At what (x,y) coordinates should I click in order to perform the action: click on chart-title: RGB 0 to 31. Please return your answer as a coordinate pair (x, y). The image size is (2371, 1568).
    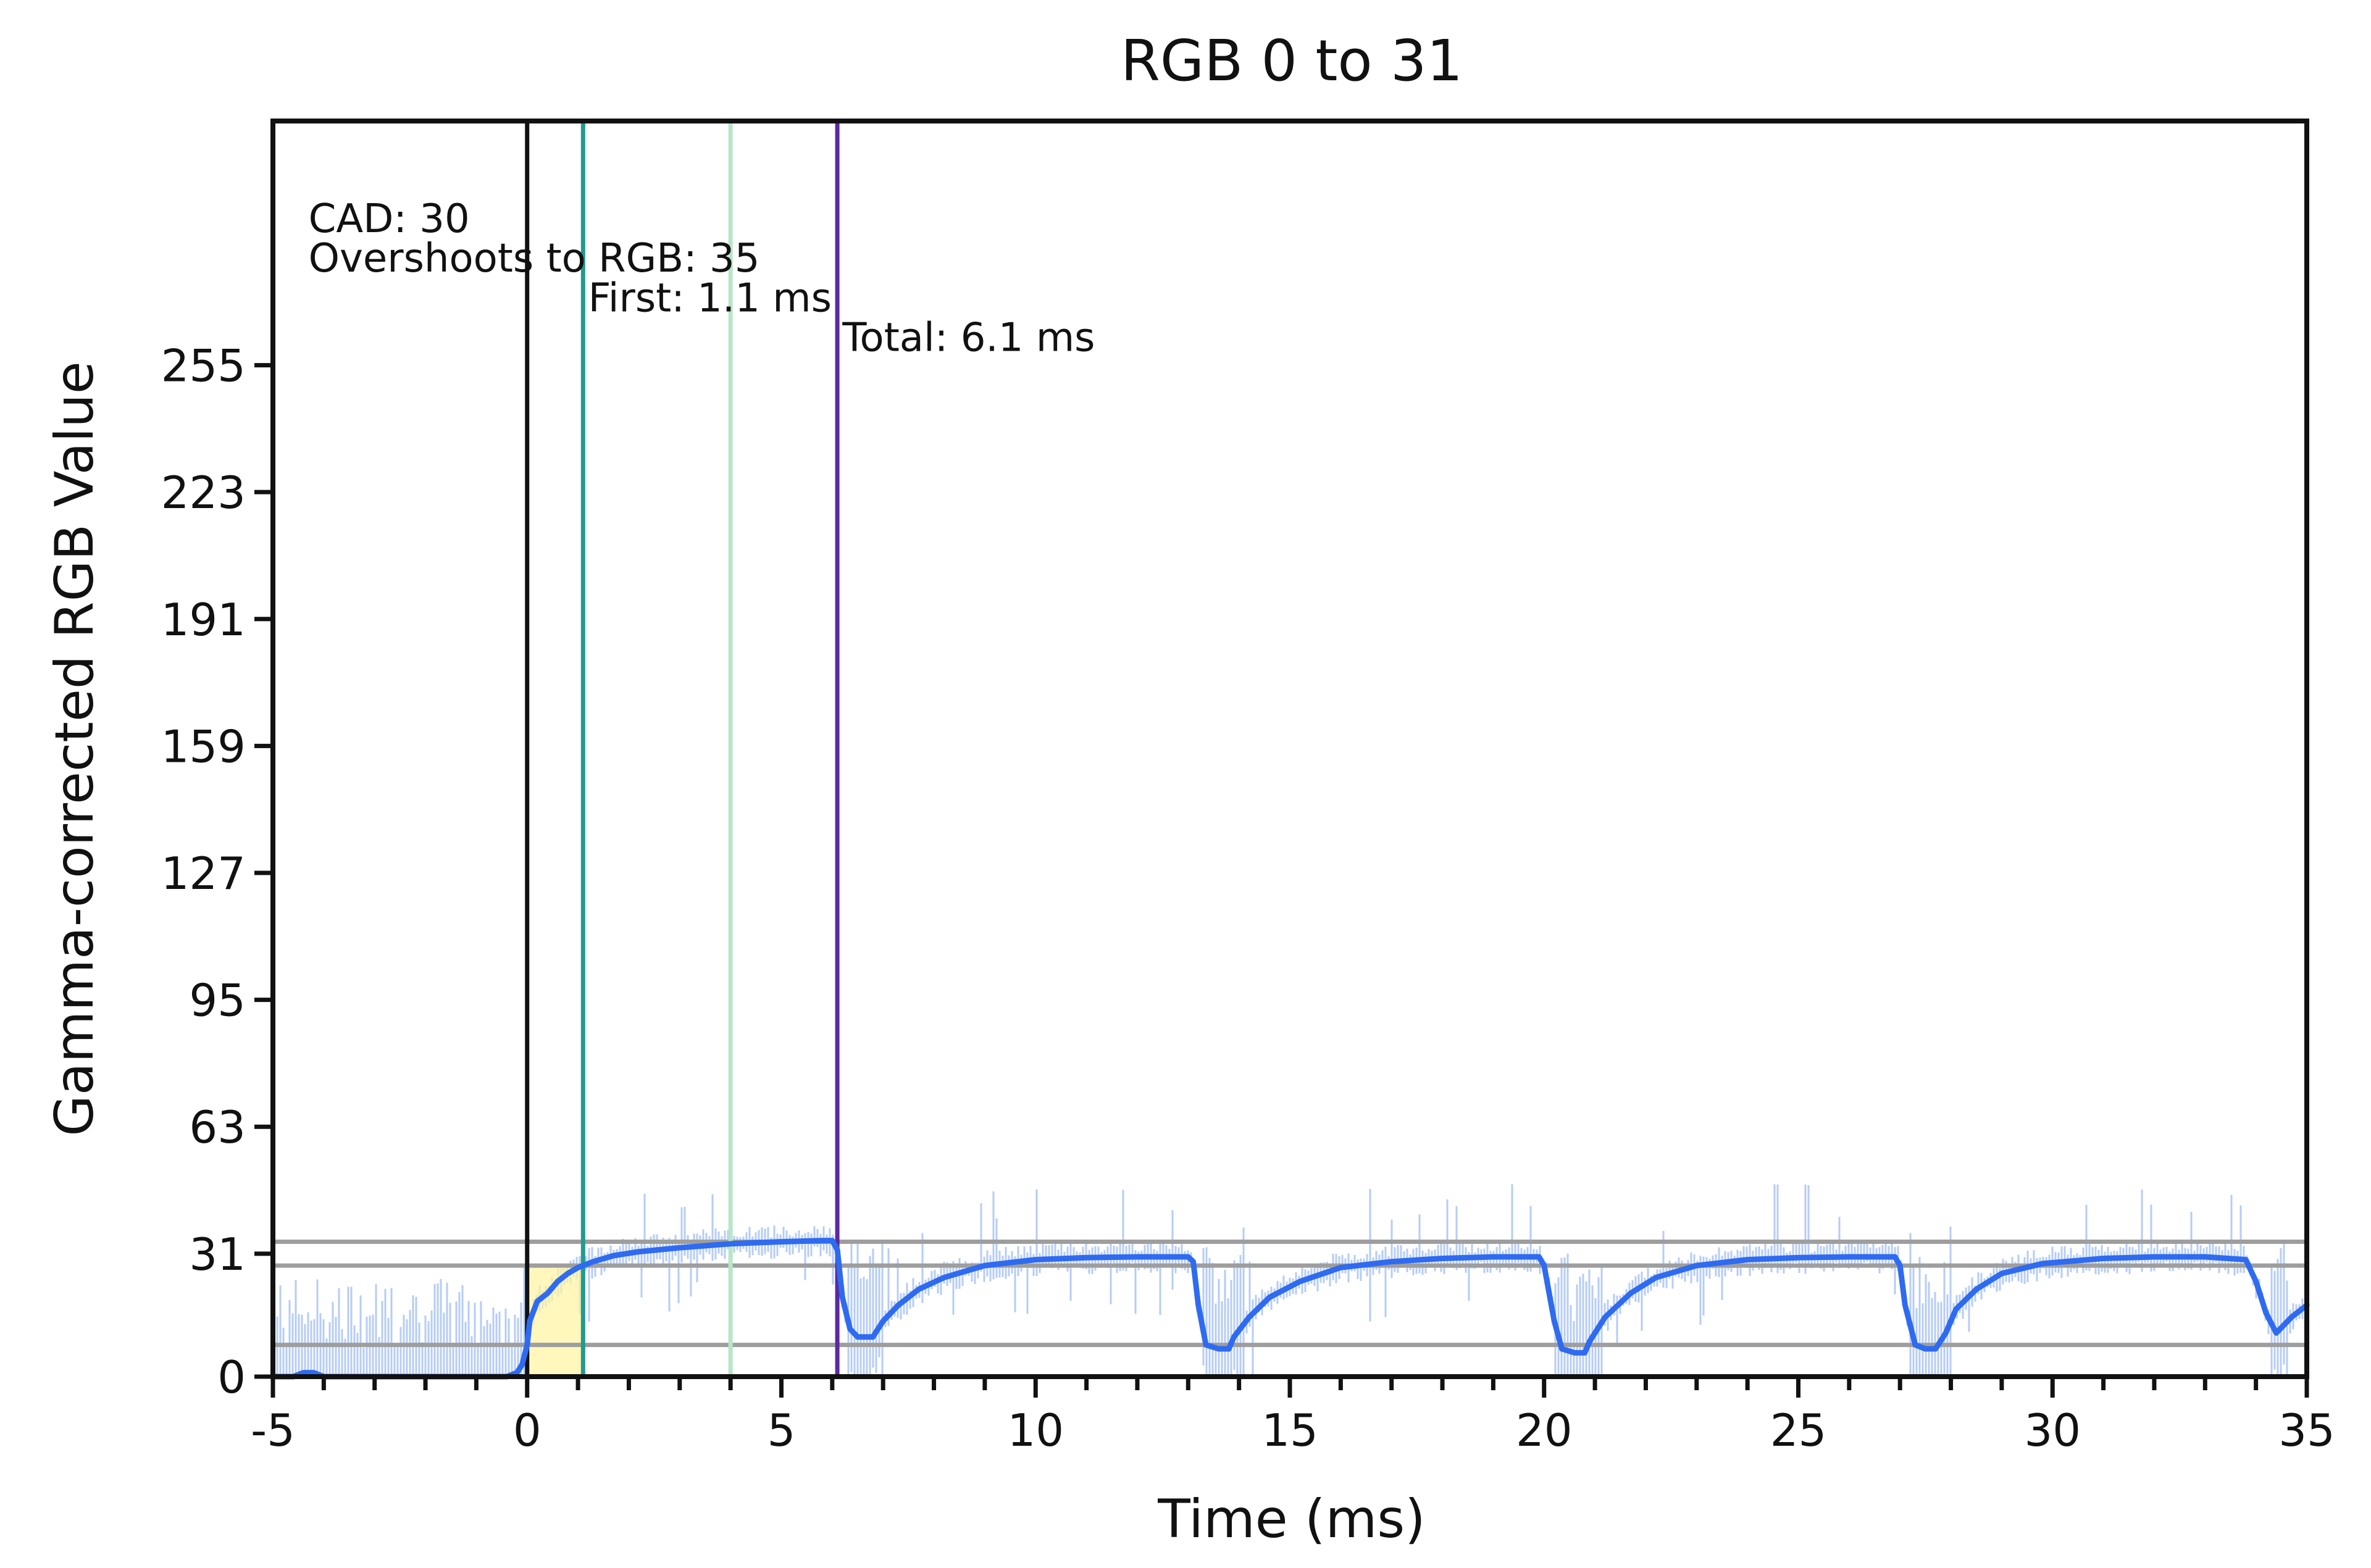
    Looking at the image, I should click on (1292, 61).